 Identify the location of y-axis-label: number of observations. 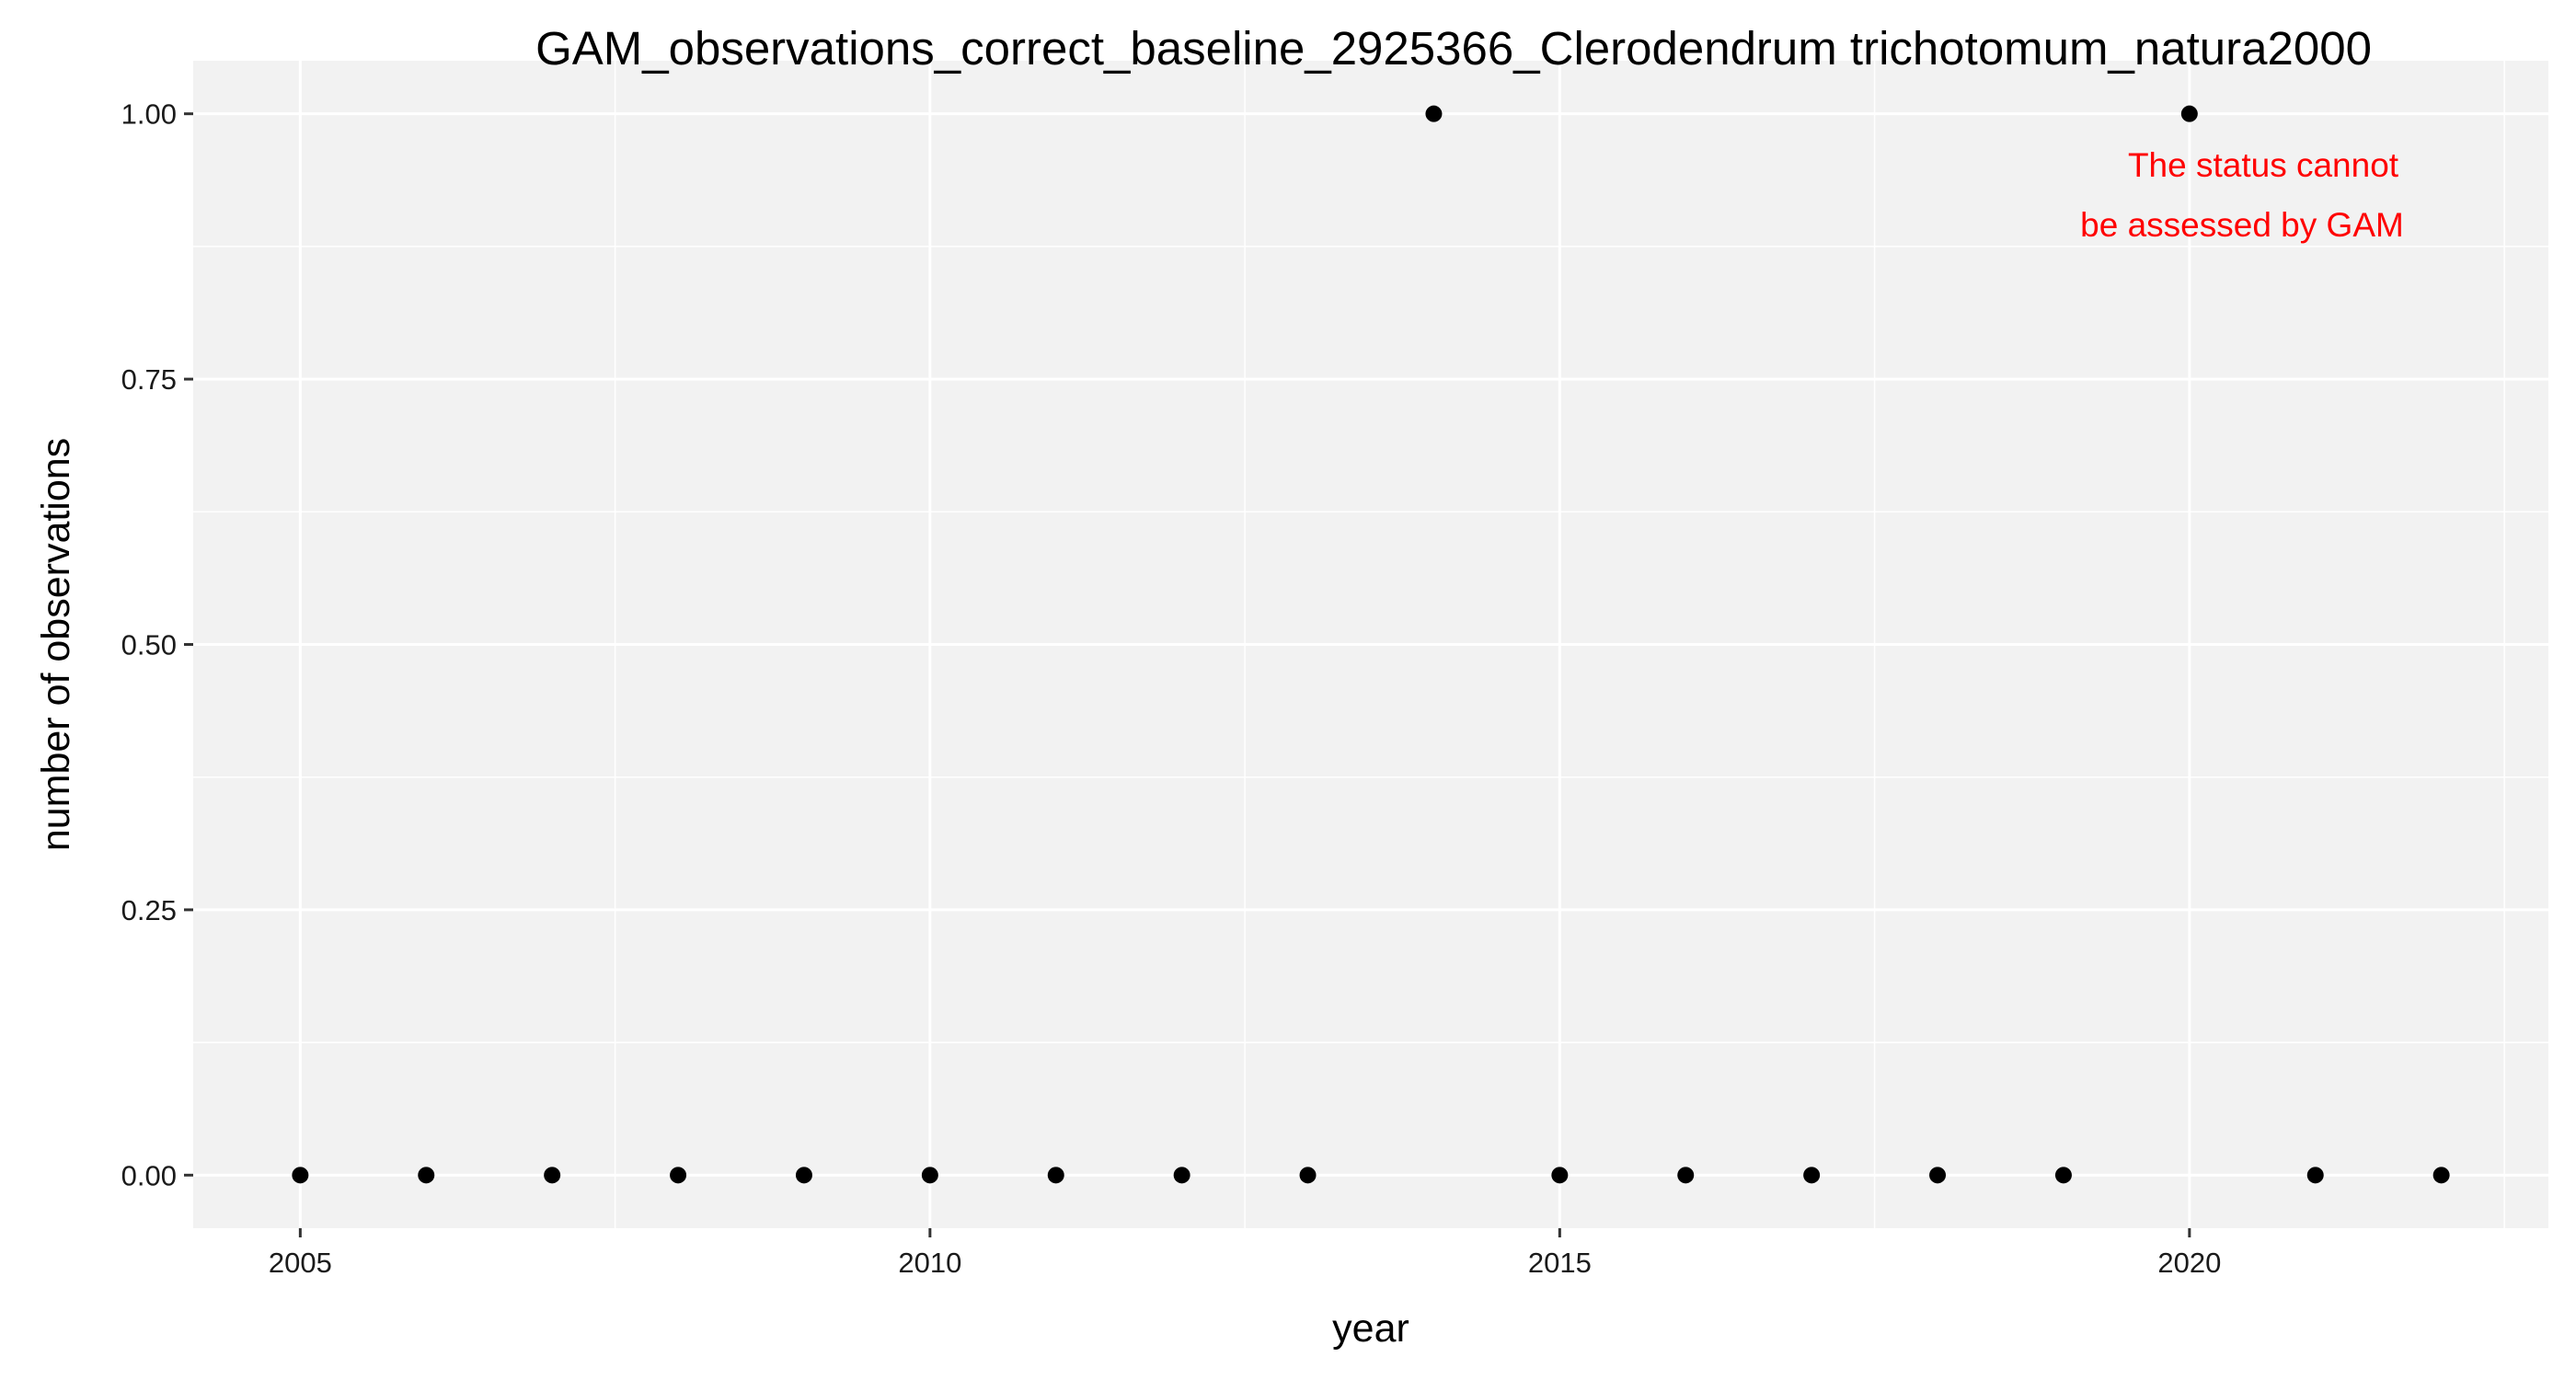
(56, 644).